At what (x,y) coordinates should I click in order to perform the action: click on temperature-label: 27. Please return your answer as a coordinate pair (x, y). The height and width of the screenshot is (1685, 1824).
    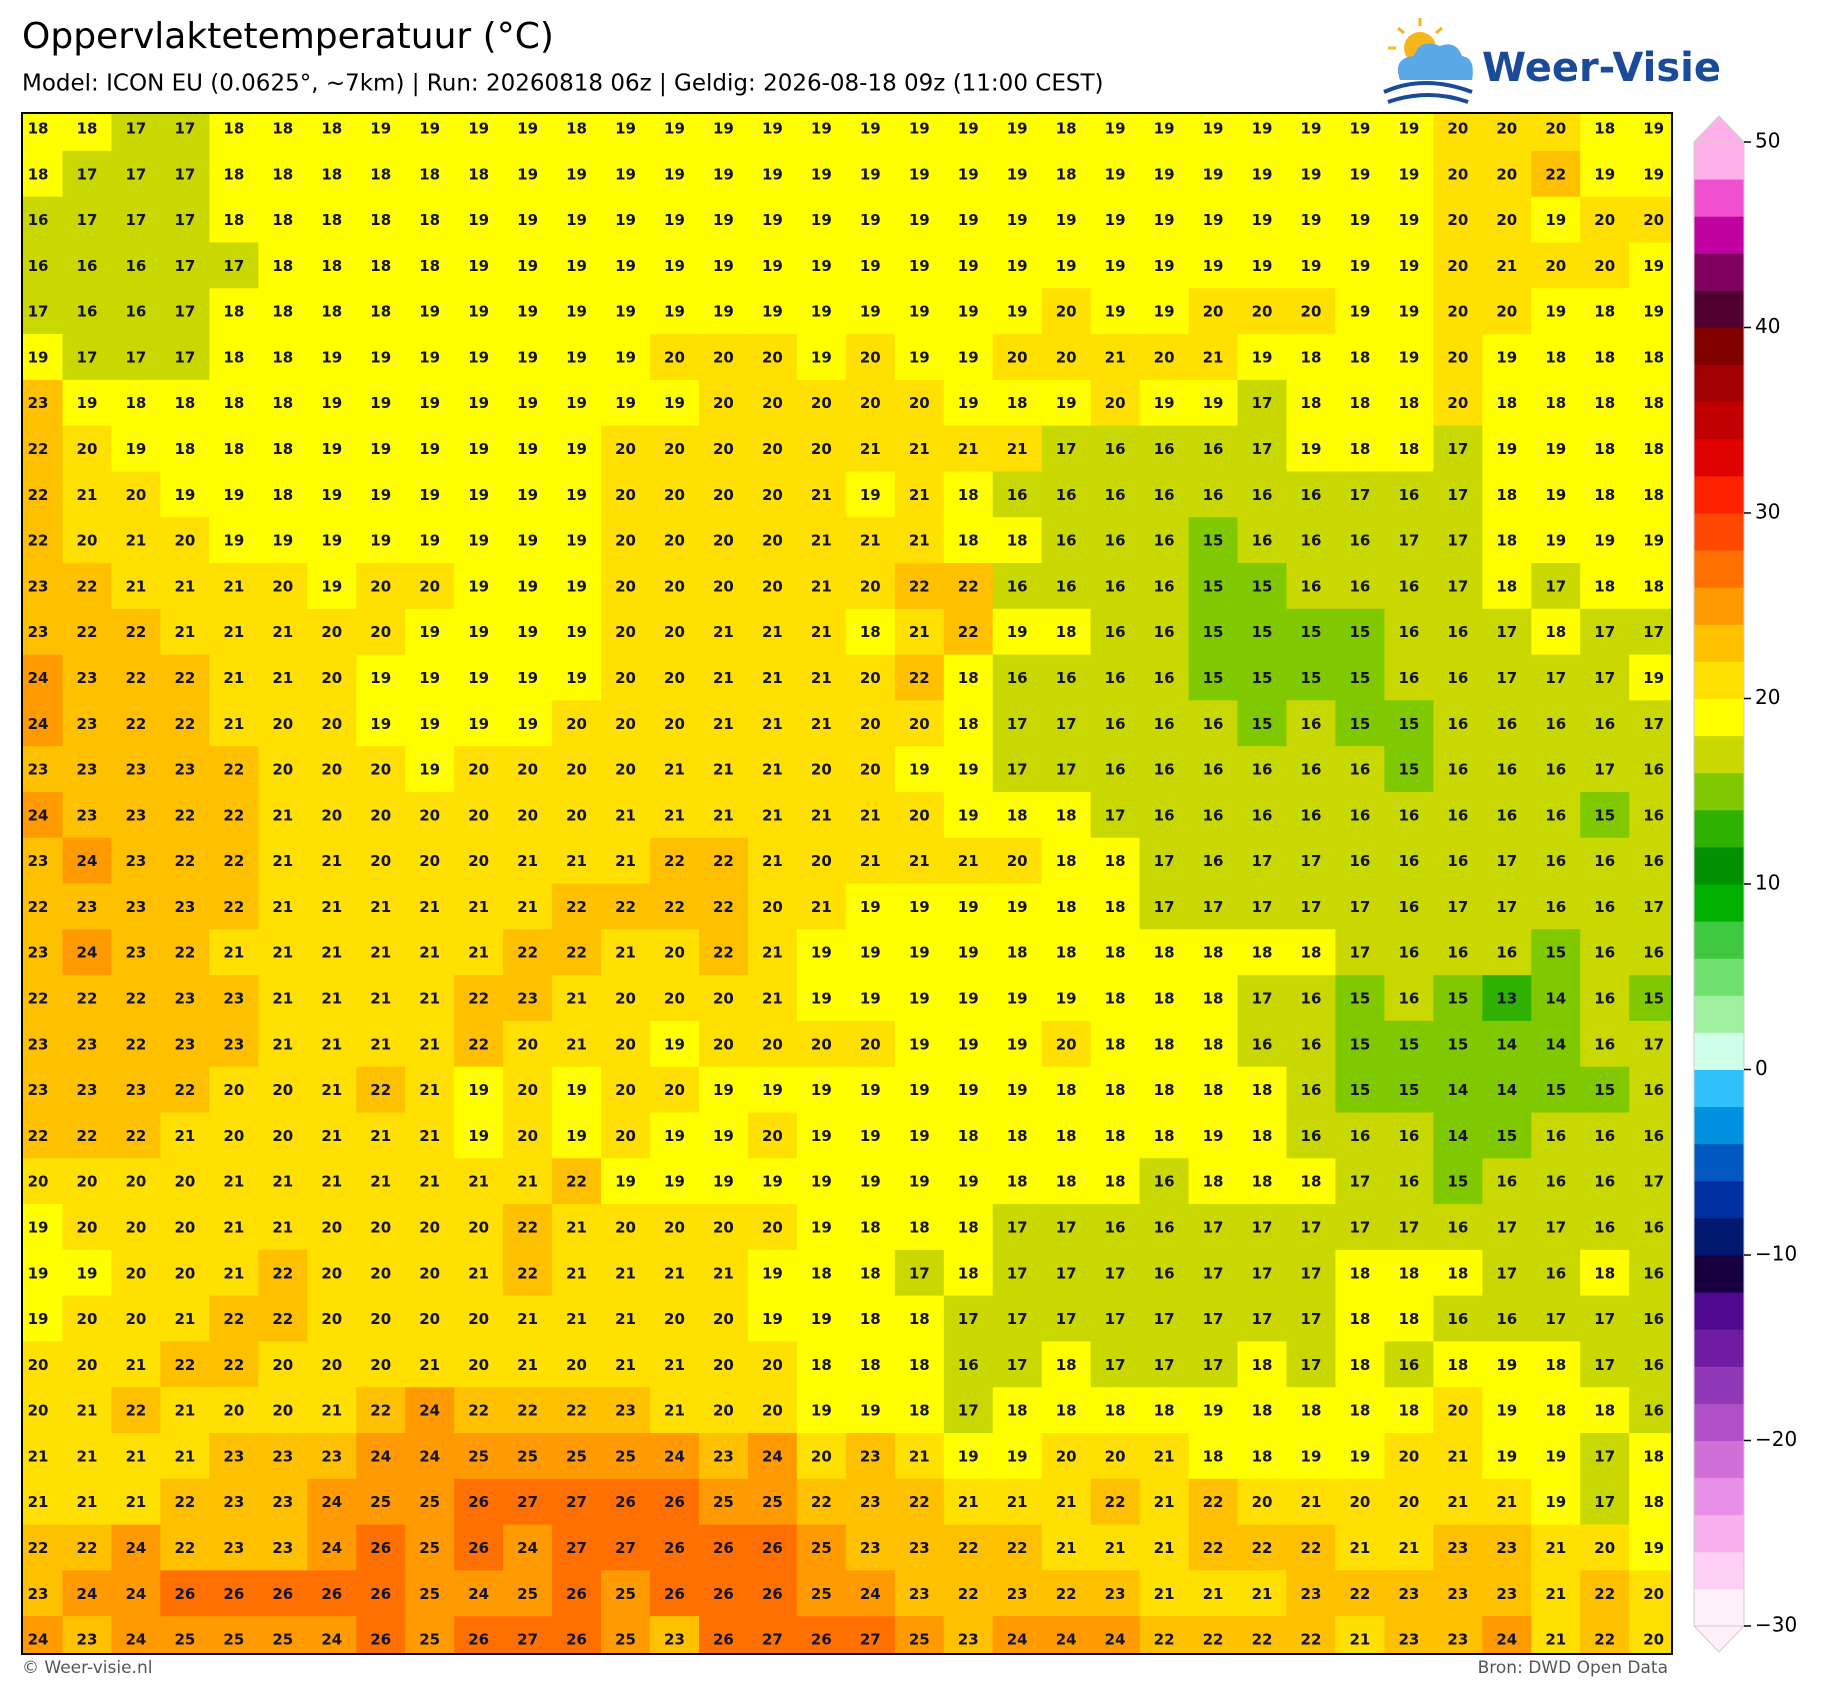
    Looking at the image, I should click on (625, 1548).